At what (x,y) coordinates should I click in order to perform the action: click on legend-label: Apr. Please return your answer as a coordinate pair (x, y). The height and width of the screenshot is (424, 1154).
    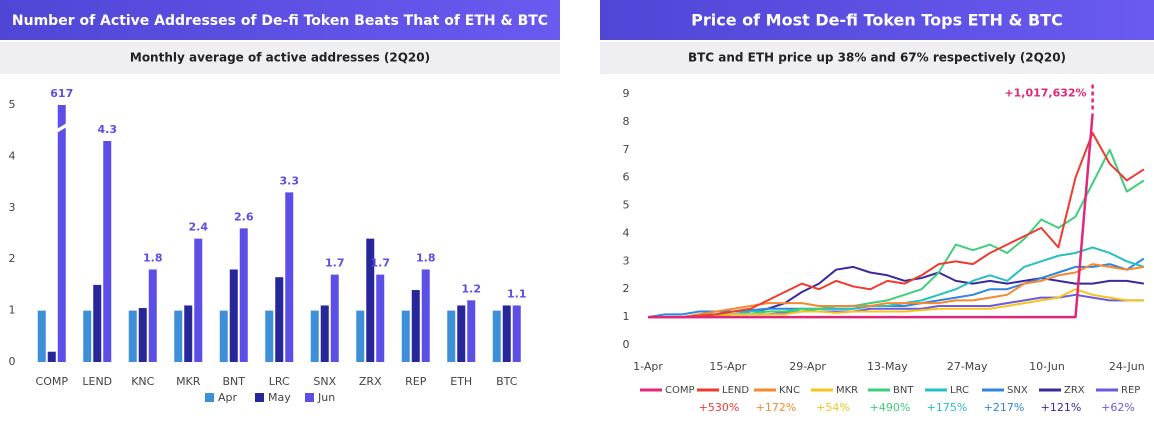
    Looking at the image, I should click on (228, 397).